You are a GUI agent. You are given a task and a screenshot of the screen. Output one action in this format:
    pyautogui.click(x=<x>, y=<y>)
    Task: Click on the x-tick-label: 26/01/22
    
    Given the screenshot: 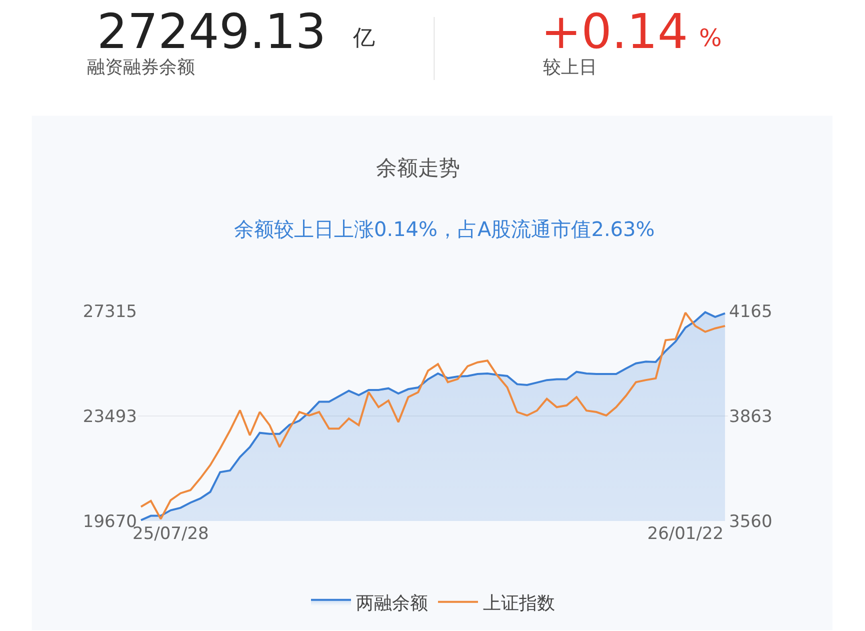 What is the action you would take?
    pyautogui.click(x=685, y=534)
    